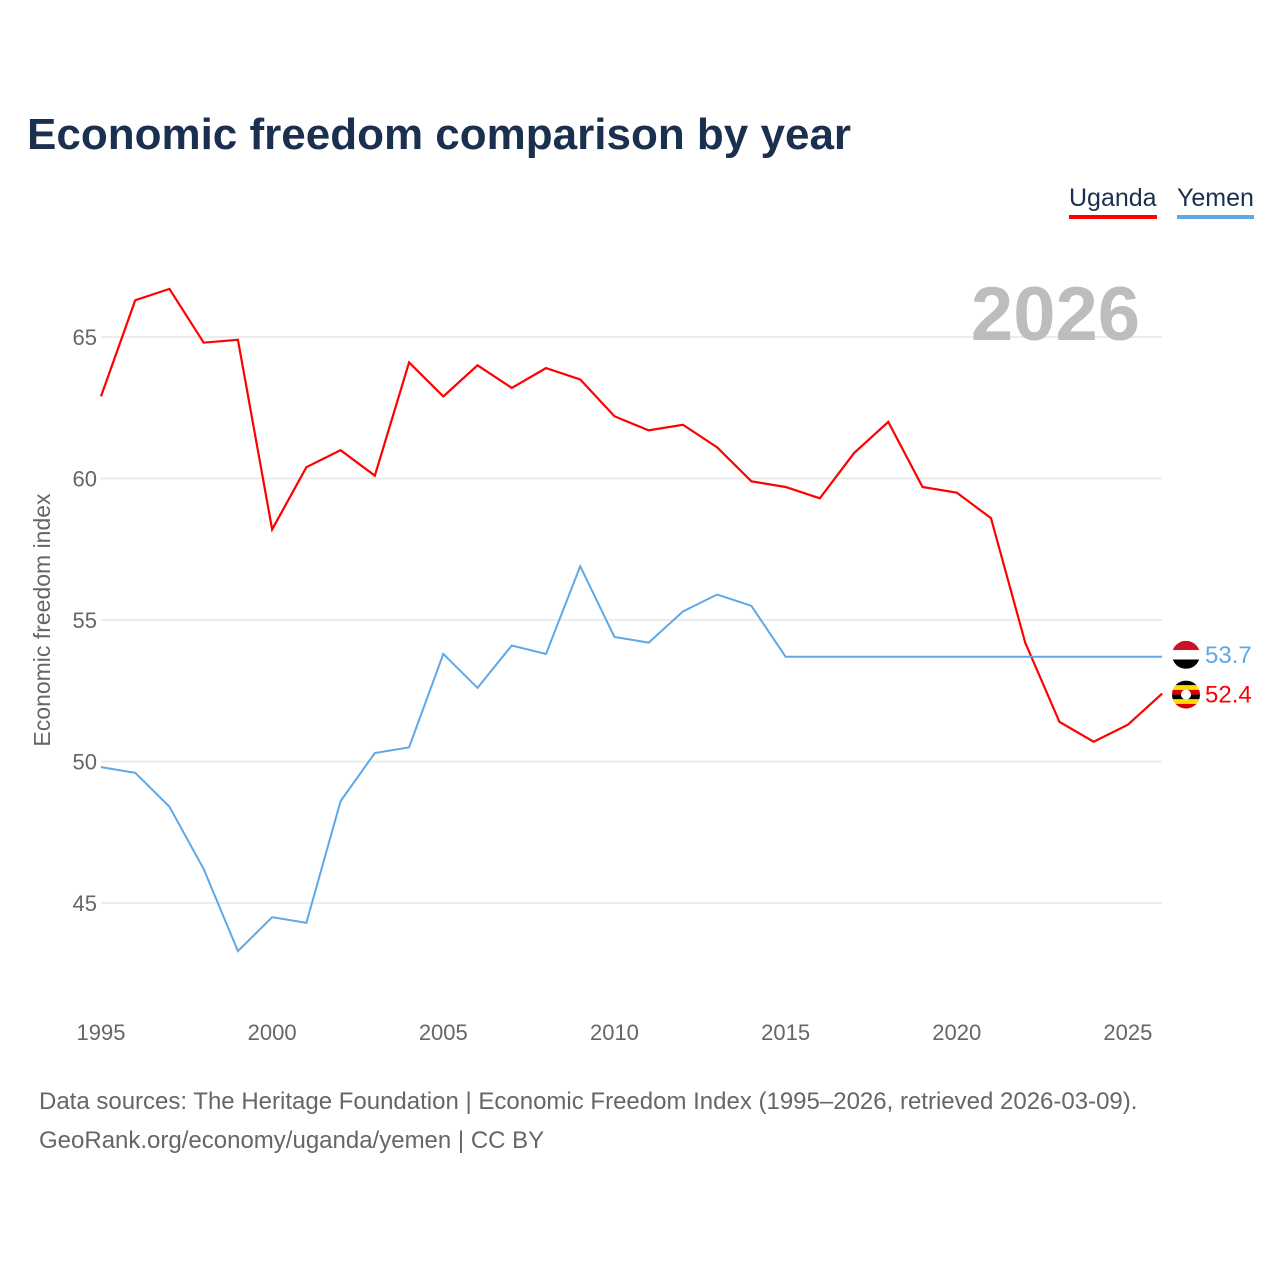  Describe the element at coordinates (439, 134) in the screenshot. I see `chart-title: Economic freedom comparison by year` at that location.